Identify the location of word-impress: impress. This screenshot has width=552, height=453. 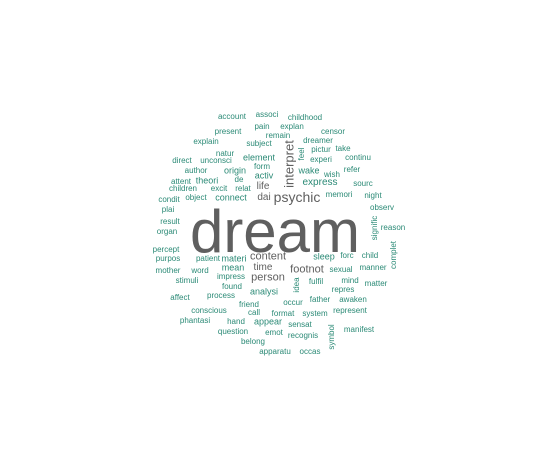
(231, 276).